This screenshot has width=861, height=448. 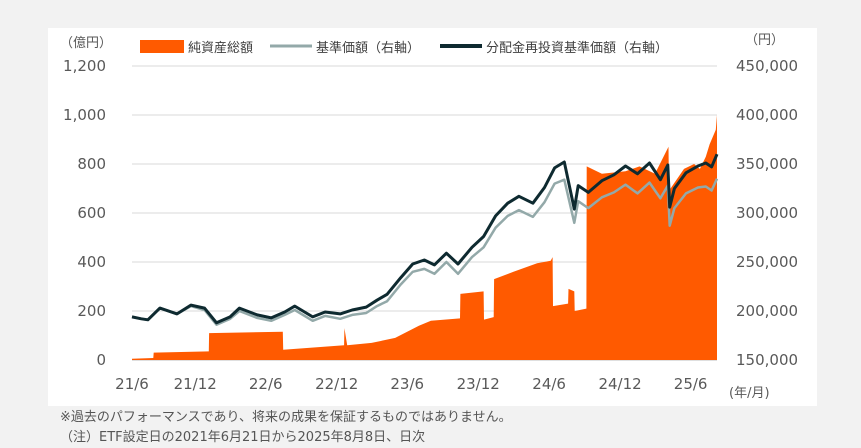 I want to click on x-tick-label: 21/12, so click(x=195, y=384).